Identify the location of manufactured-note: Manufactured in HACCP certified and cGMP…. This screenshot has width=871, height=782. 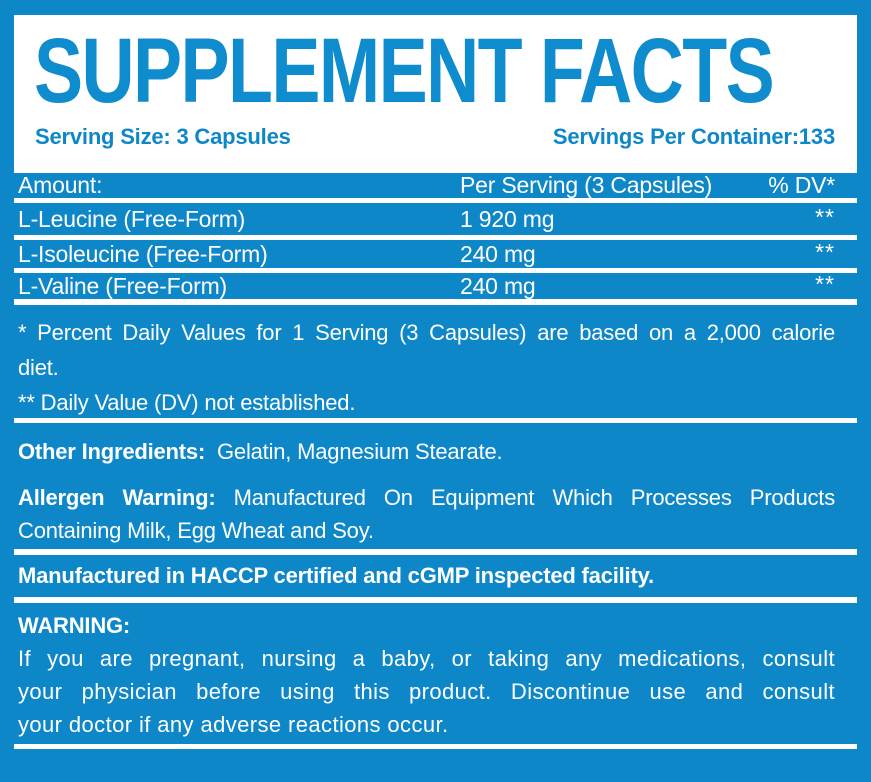
(336, 575).